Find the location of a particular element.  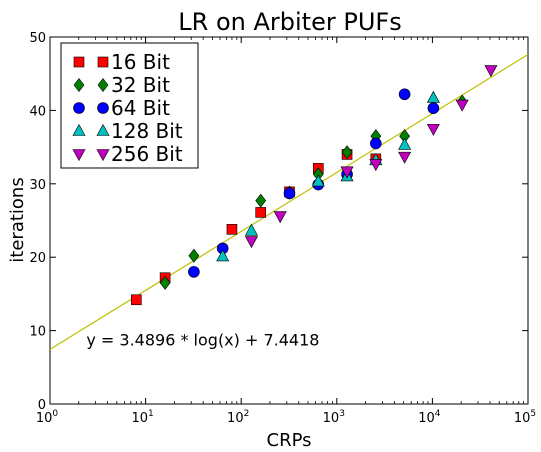

legend-marker-32-bit-a is located at coordinates (79, 85).